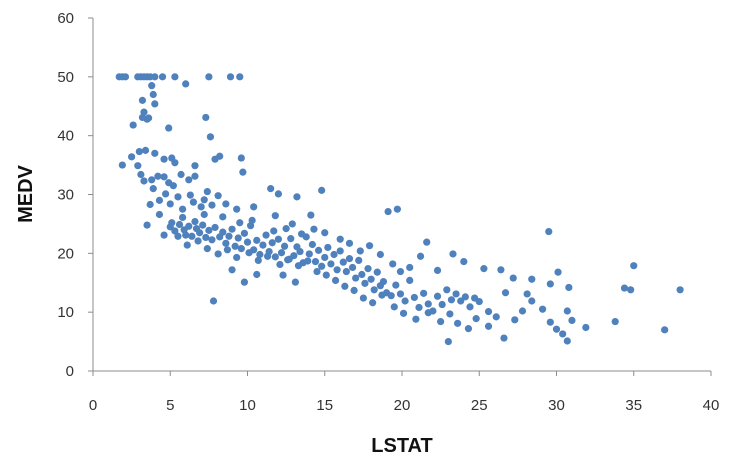 Image resolution: width=735 pixels, height=467 pixels. Describe the element at coordinates (75, 195) in the screenshot. I see `y-axis-ticks: 0 10 20 30 40 50 60` at that location.